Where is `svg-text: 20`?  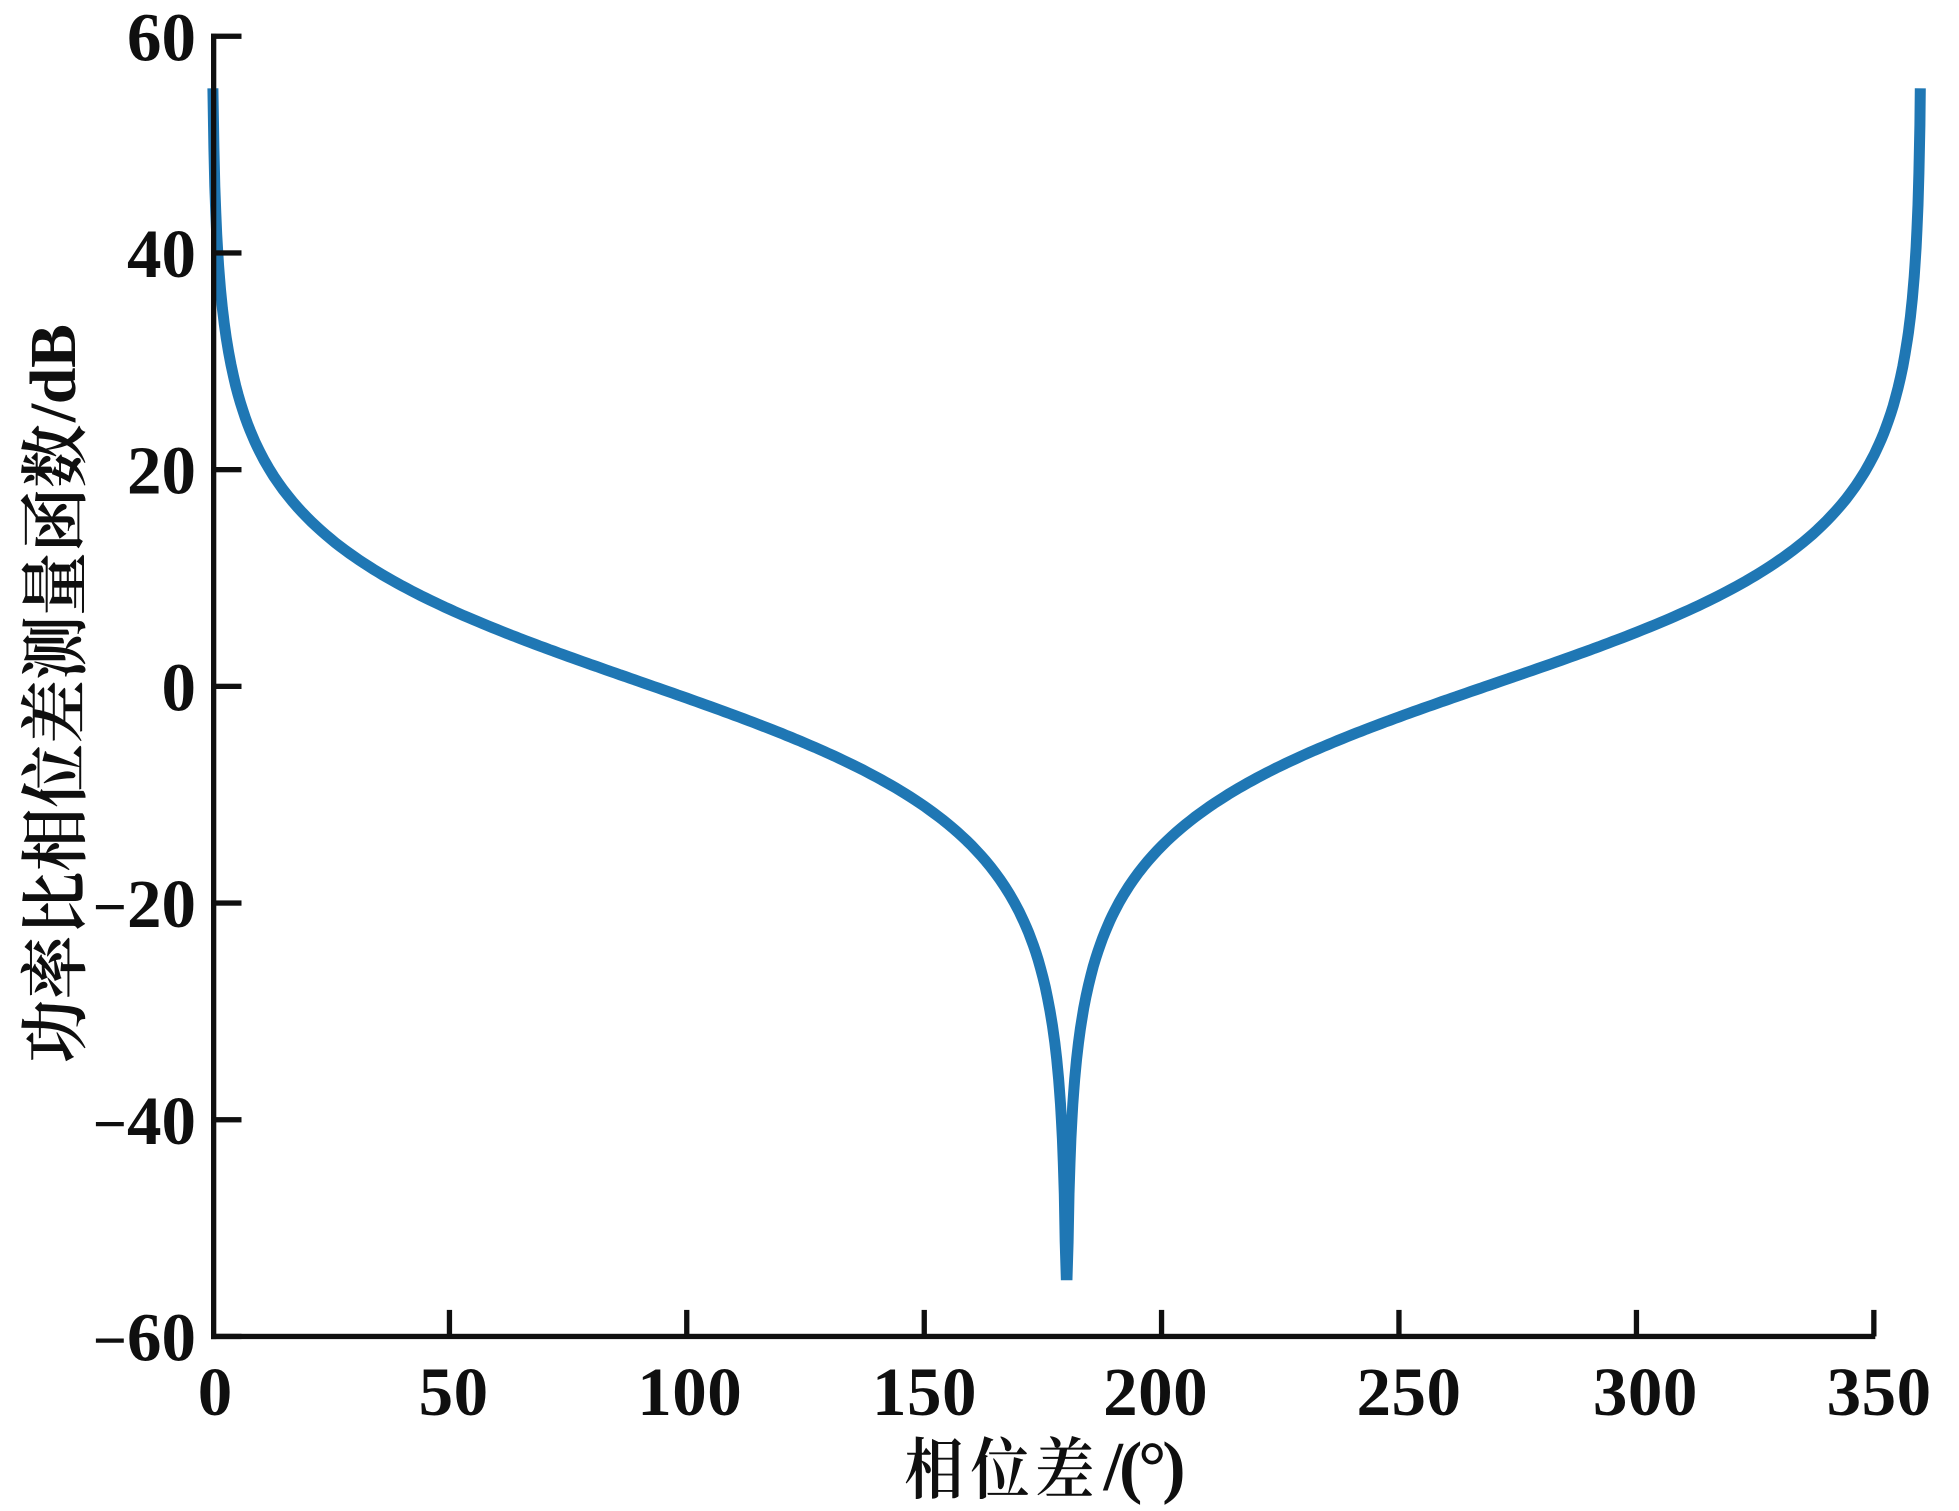
svg-text: 20 is located at coordinates (161, 471).